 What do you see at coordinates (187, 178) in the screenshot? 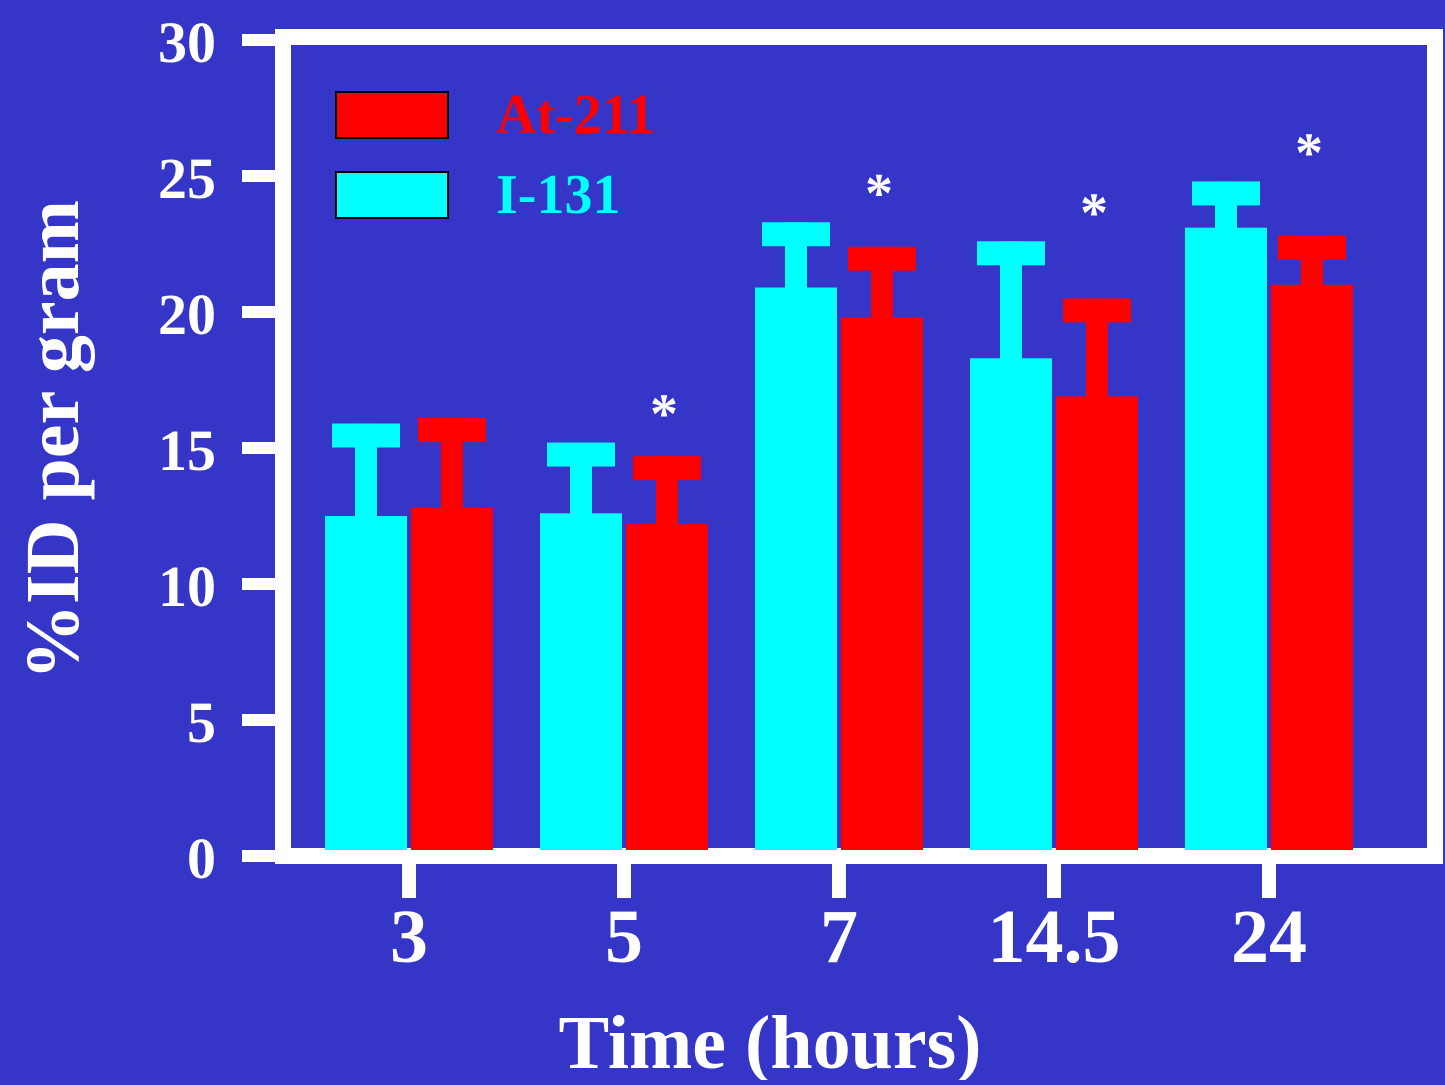
I see `y-tick-label: 25` at bounding box center [187, 178].